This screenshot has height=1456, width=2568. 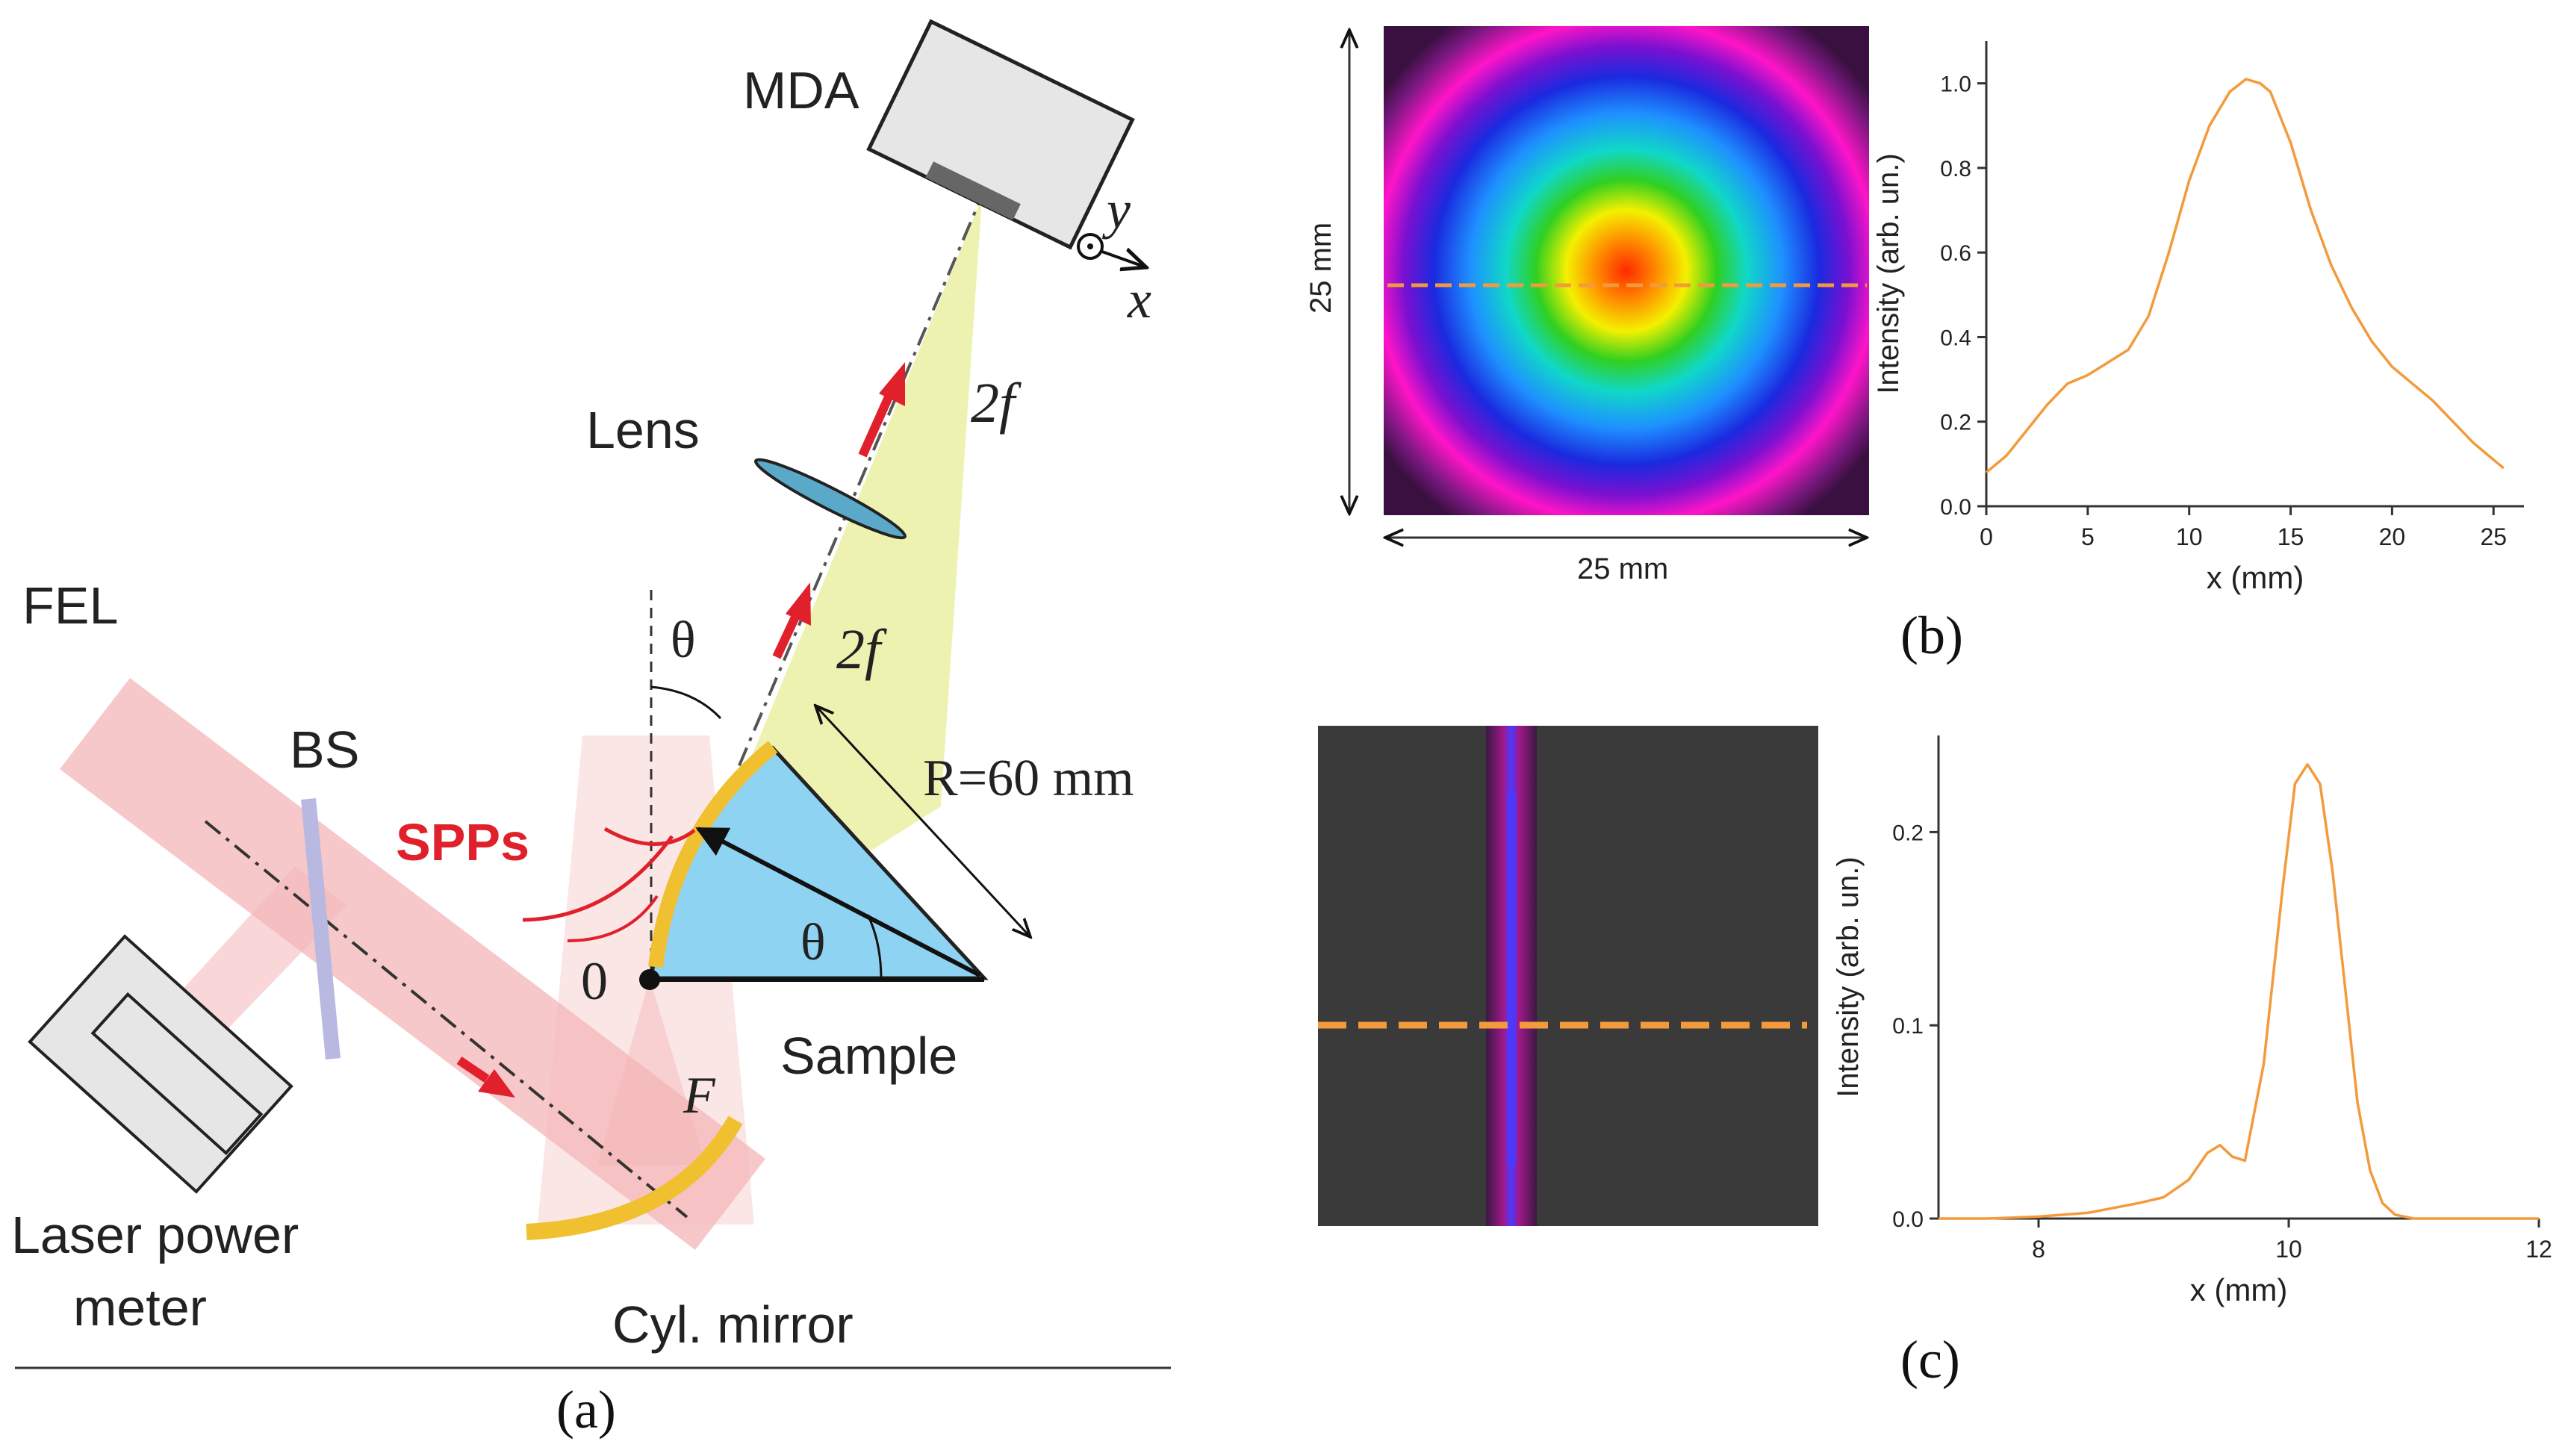 I want to click on panel-b-image: 25 mm 25 mm, so click(x=1587, y=305).